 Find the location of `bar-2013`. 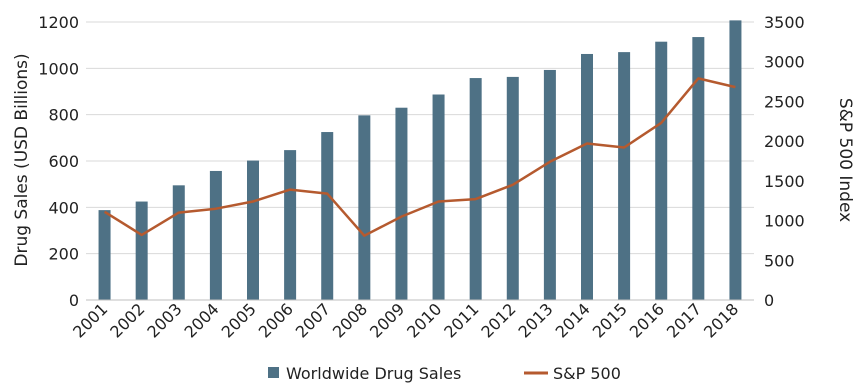

bar-2013 is located at coordinates (549, 184).